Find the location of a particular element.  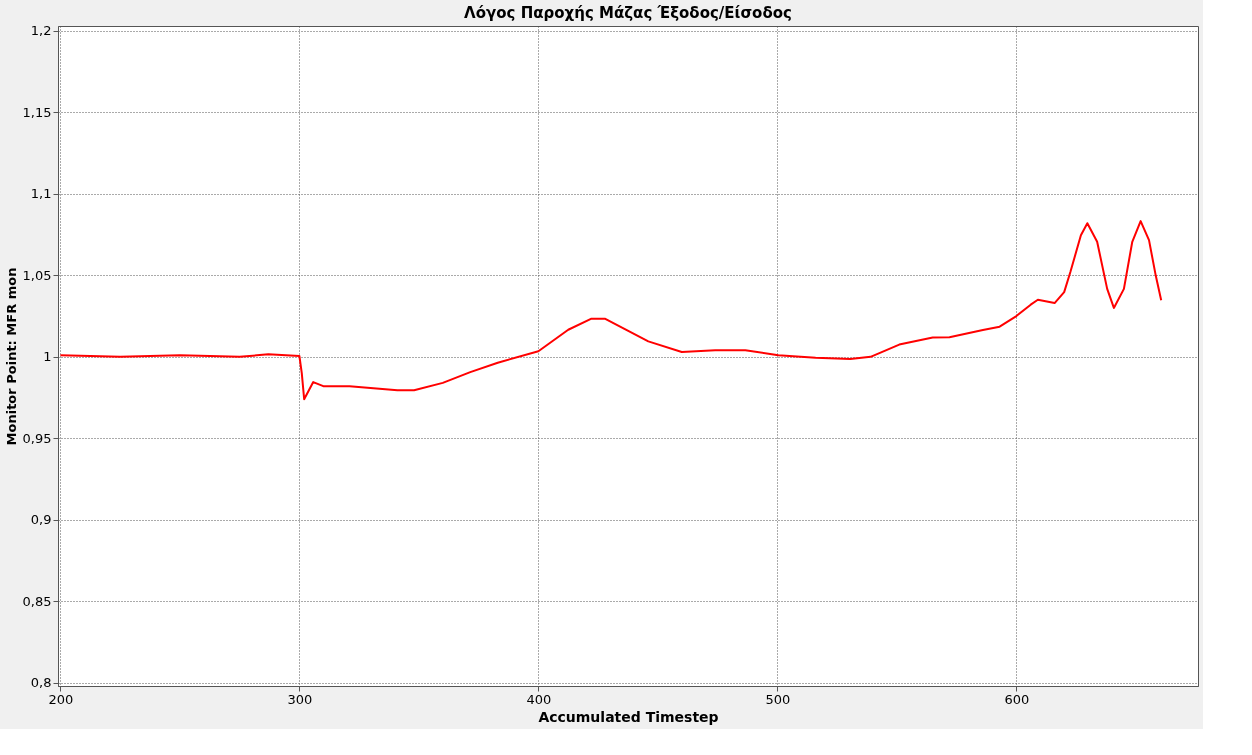

x-tick-label: 400 is located at coordinates (539, 699).